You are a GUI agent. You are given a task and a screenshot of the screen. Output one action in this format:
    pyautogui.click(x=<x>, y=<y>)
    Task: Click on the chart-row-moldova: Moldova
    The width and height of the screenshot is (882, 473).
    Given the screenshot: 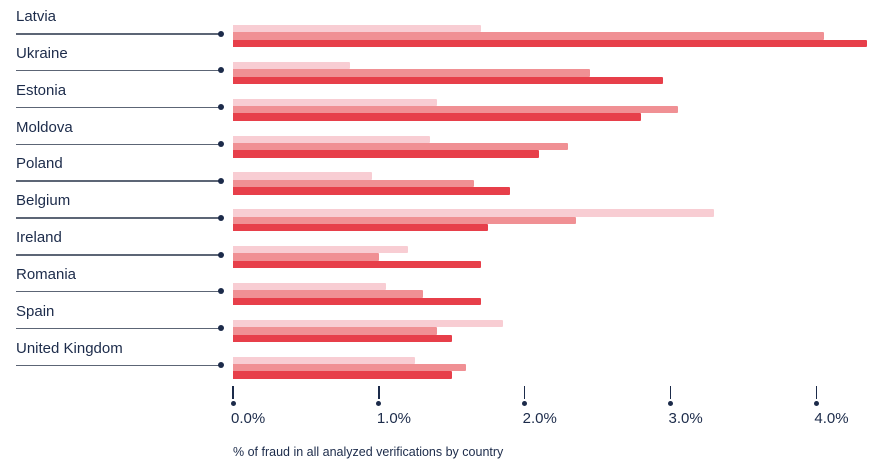 What is the action you would take?
    pyautogui.click(x=441, y=139)
    